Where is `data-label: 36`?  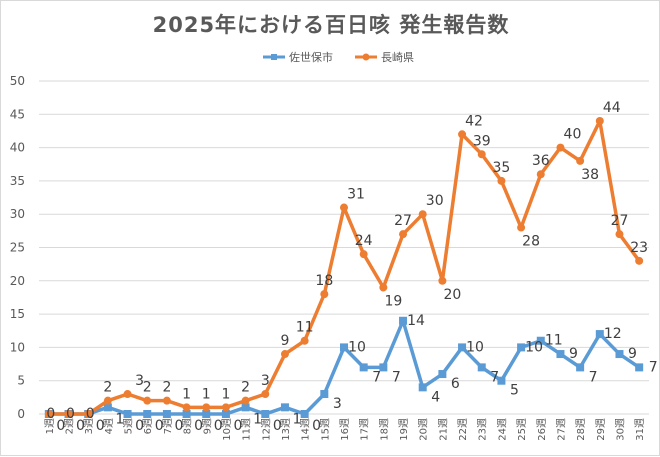
data-label: 36 is located at coordinates (541, 161).